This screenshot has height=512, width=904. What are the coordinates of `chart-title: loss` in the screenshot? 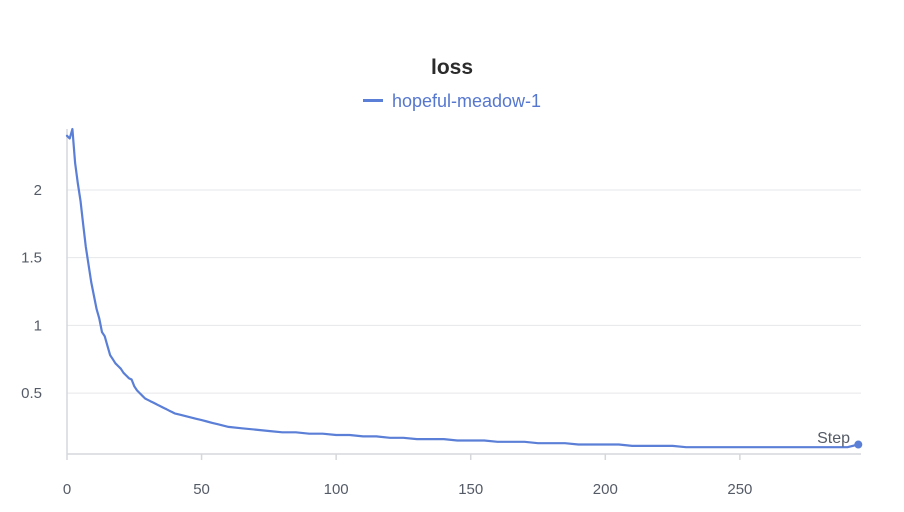 It's located at (452, 67).